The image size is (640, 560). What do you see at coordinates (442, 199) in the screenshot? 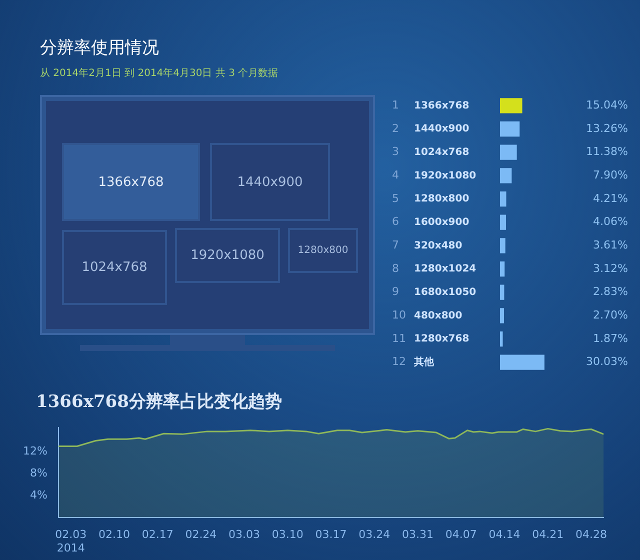
I see `y-tick-label: 1280x800` at bounding box center [442, 199].